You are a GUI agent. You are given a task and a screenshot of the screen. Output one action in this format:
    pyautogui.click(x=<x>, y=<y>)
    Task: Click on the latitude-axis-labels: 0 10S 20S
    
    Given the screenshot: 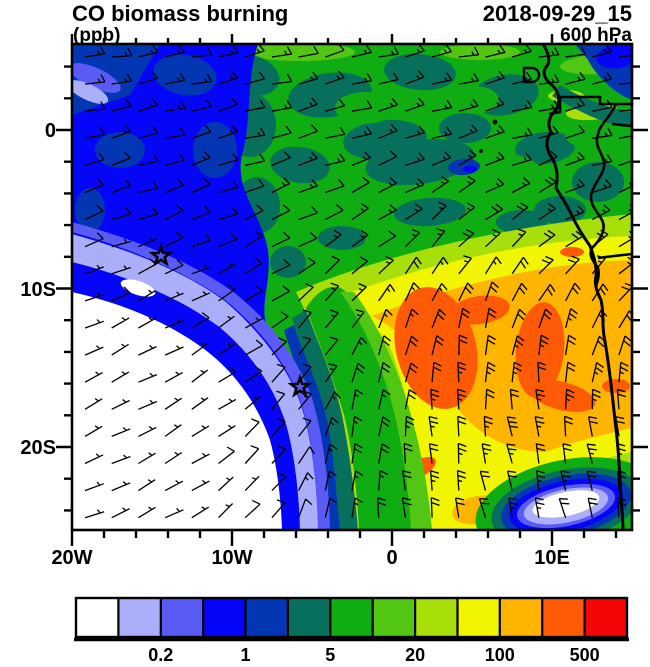 What is the action you would take?
    pyautogui.click(x=38, y=289)
    